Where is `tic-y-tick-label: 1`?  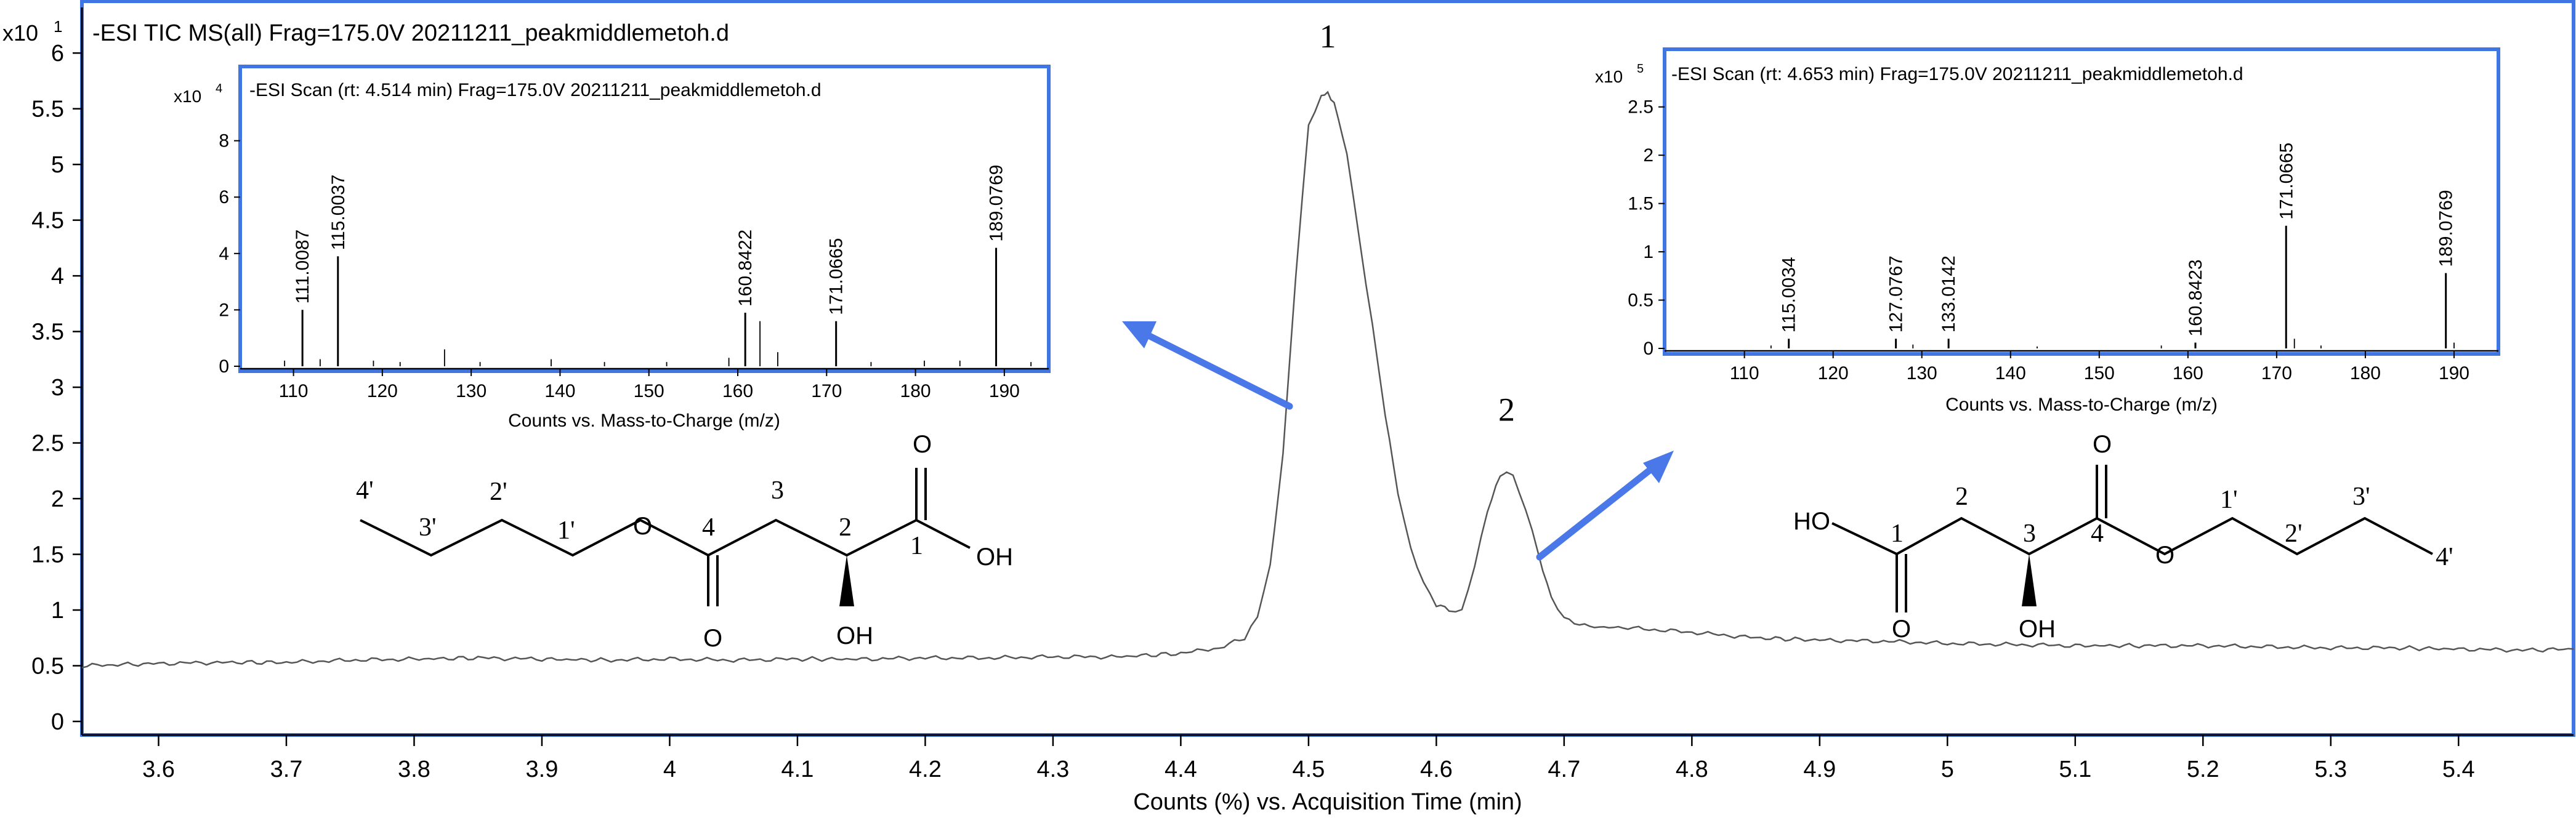 tic-y-tick-label: 1 is located at coordinates (57, 611).